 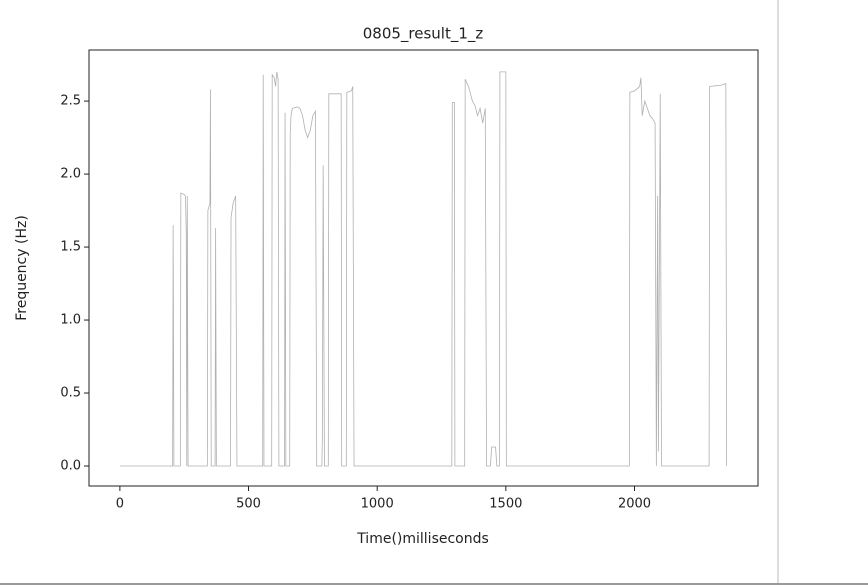 What do you see at coordinates (377, 504) in the screenshot?
I see `x-tick-label: 1000` at bounding box center [377, 504].